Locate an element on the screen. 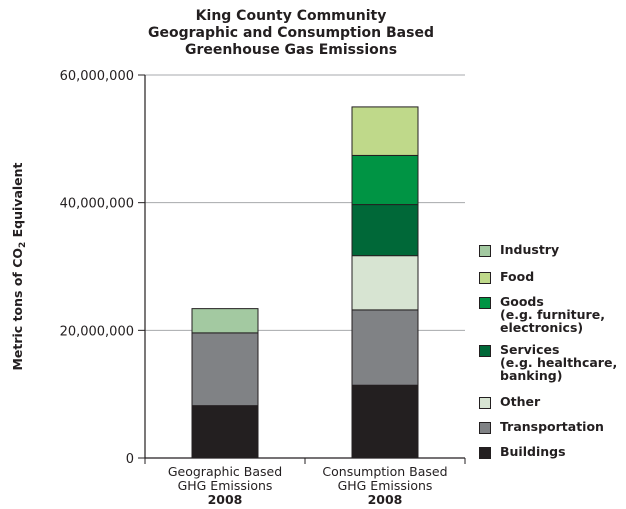  legend-label-name: Industry is located at coordinates (530, 249).